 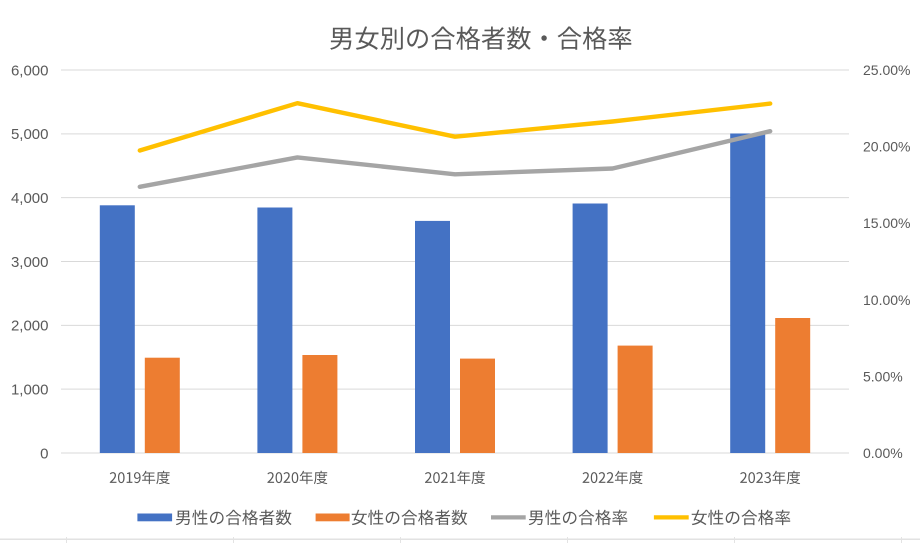 What do you see at coordinates (886, 147) in the screenshot?
I see `svg-text: 20.00%` at bounding box center [886, 147].